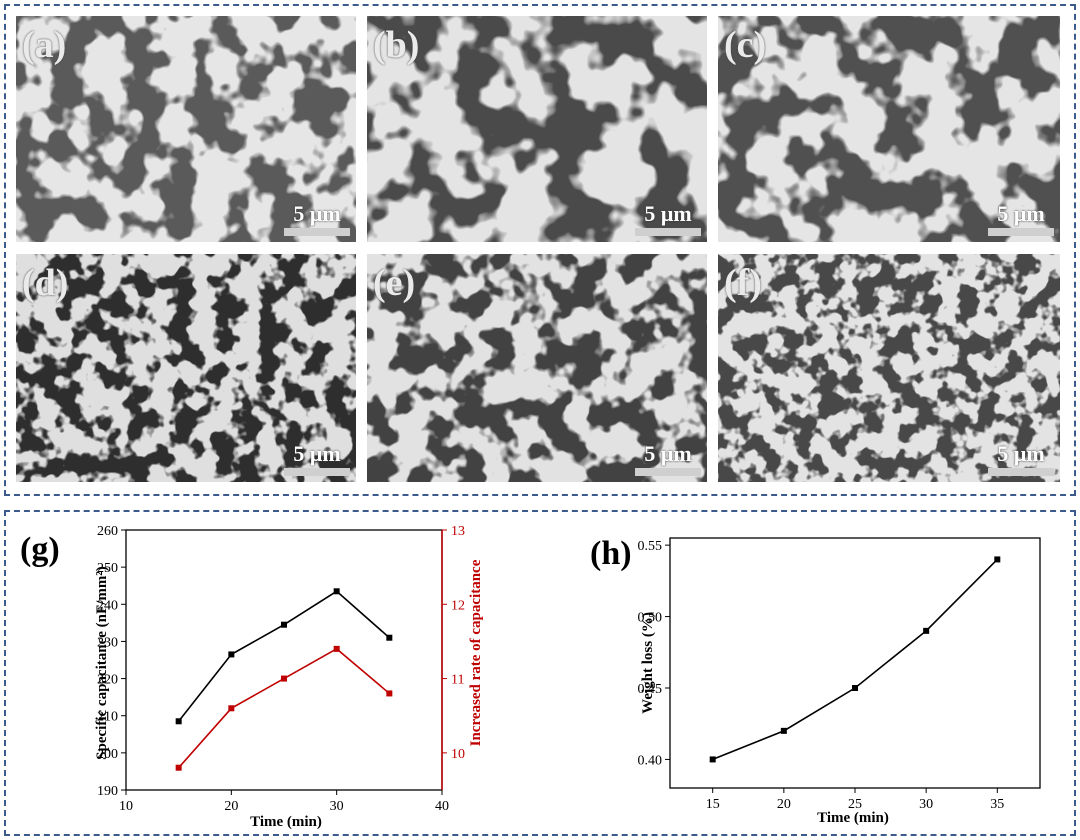 The image size is (1080, 840). Describe the element at coordinates (107, 680) in the screenshot. I see `y-tick-label: 220` at that location.